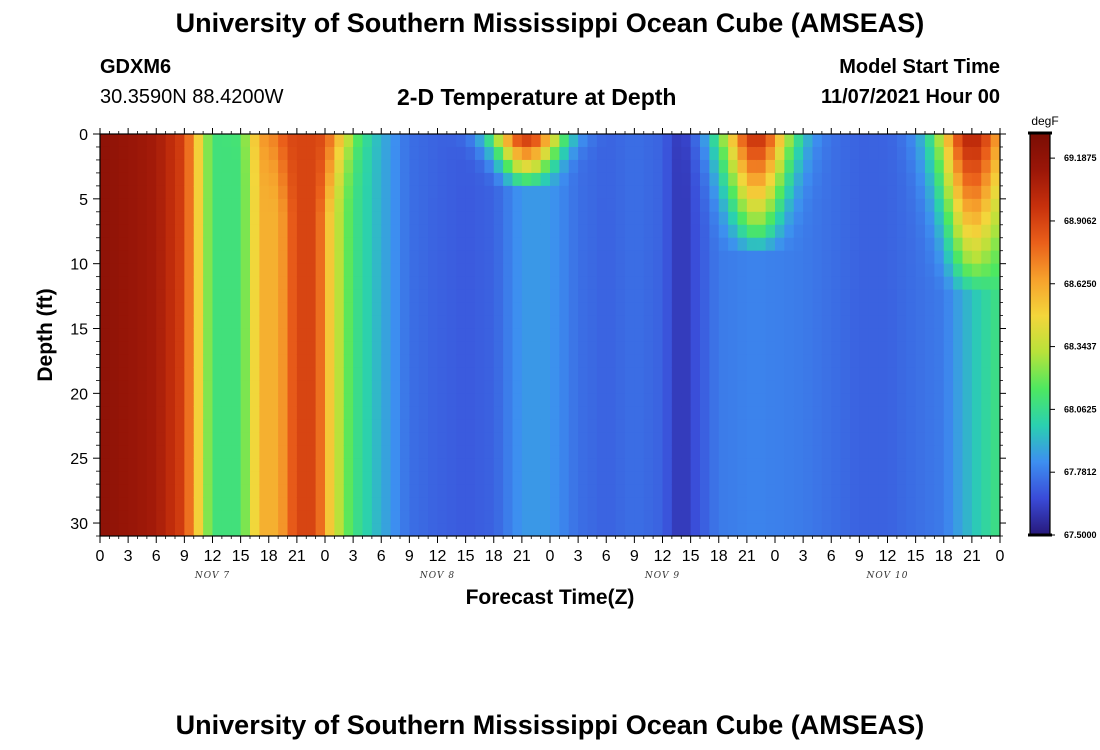 The height and width of the screenshot is (750, 1100). What do you see at coordinates (887, 576) in the screenshot?
I see `day-label: NOV 10` at bounding box center [887, 576].